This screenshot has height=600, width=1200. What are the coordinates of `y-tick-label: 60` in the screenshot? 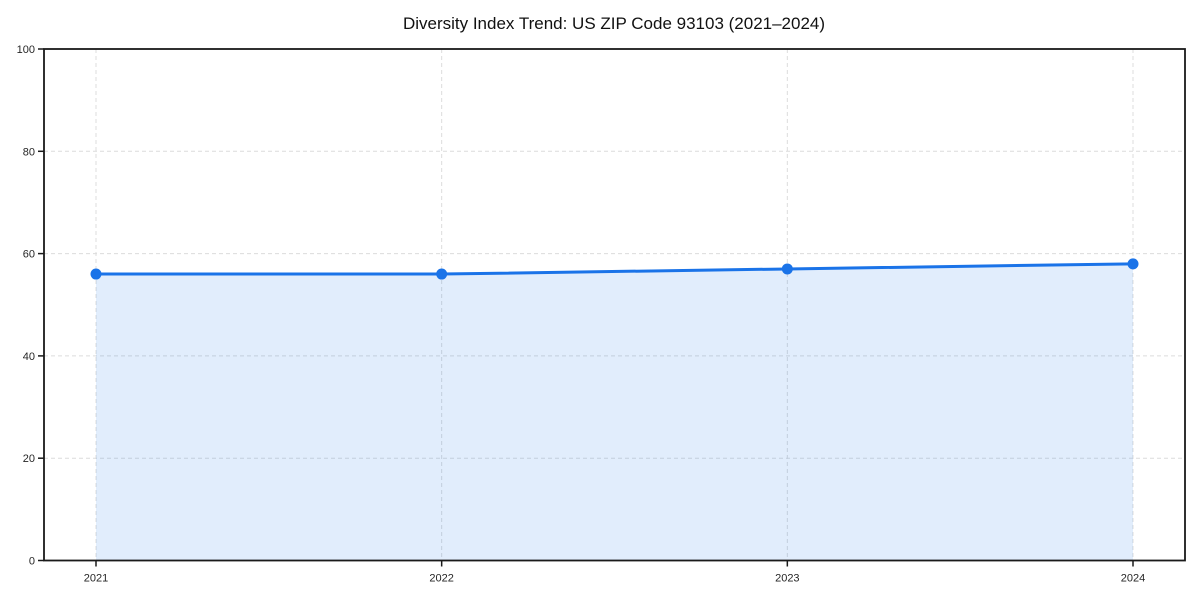 It's located at (29, 255).